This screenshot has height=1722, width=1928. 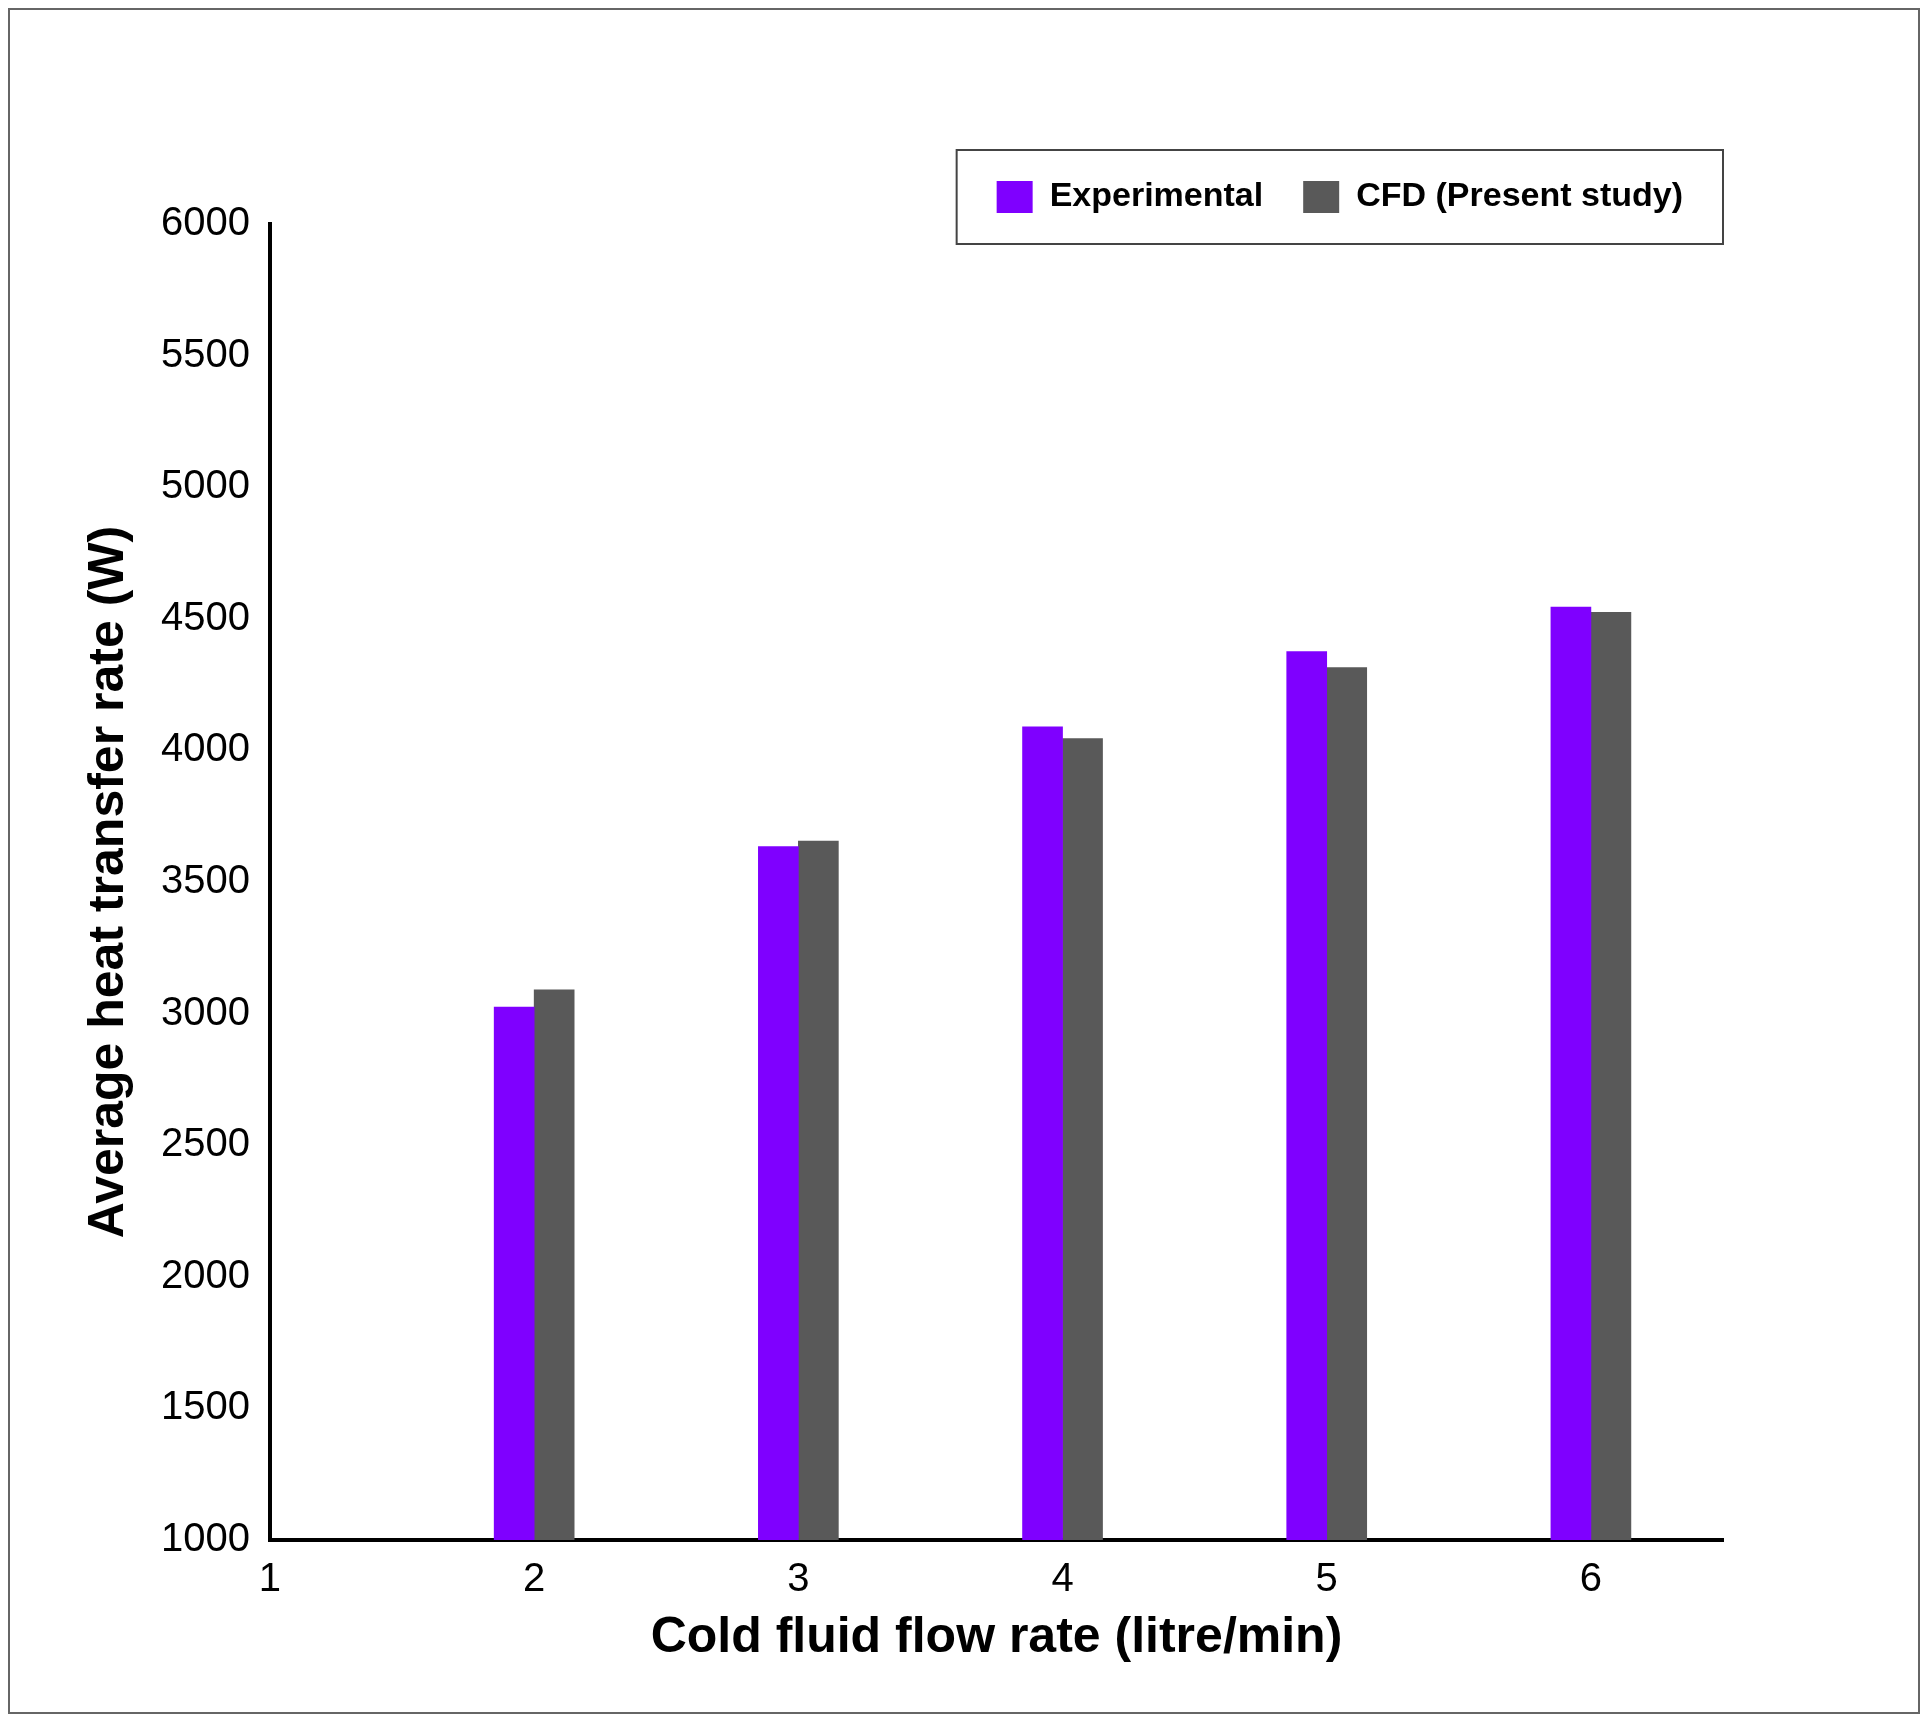 What do you see at coordinates (205, 221) in the screenshot?
I see `y-tick-label: 6000` at bounding box center [205, 221].